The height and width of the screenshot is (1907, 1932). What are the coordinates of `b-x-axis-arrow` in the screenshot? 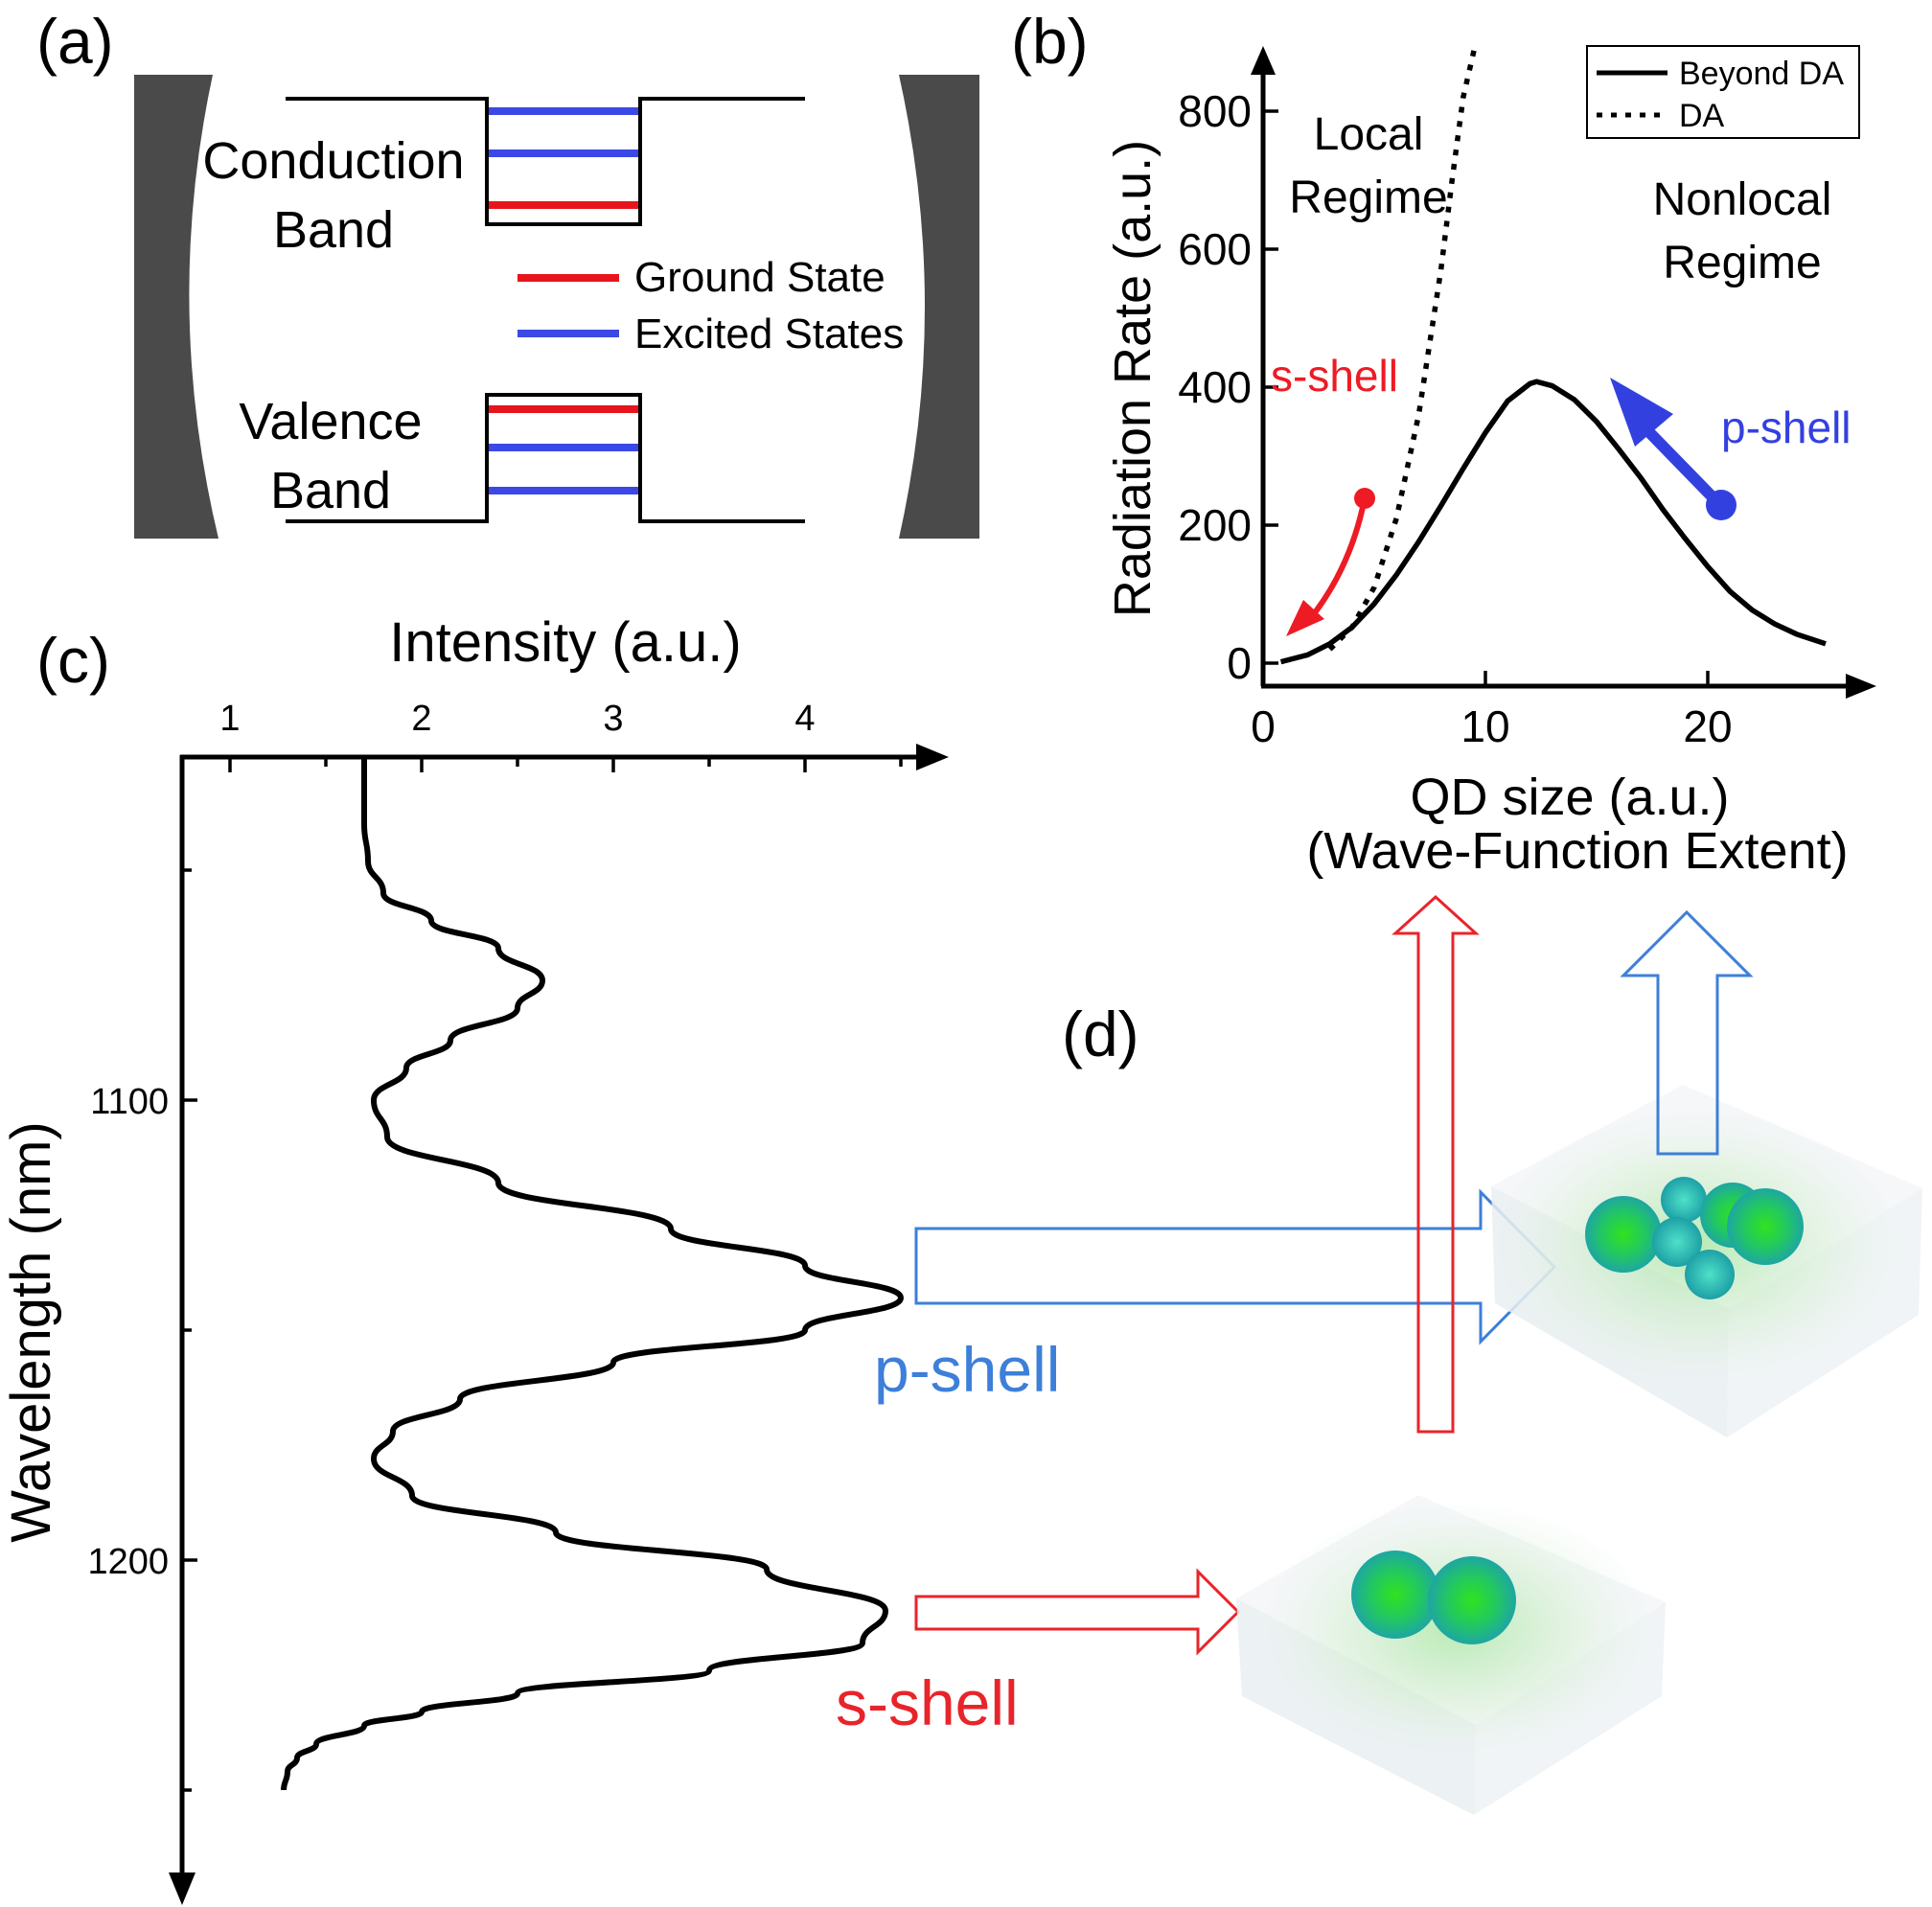 It's located at (1861, 686).